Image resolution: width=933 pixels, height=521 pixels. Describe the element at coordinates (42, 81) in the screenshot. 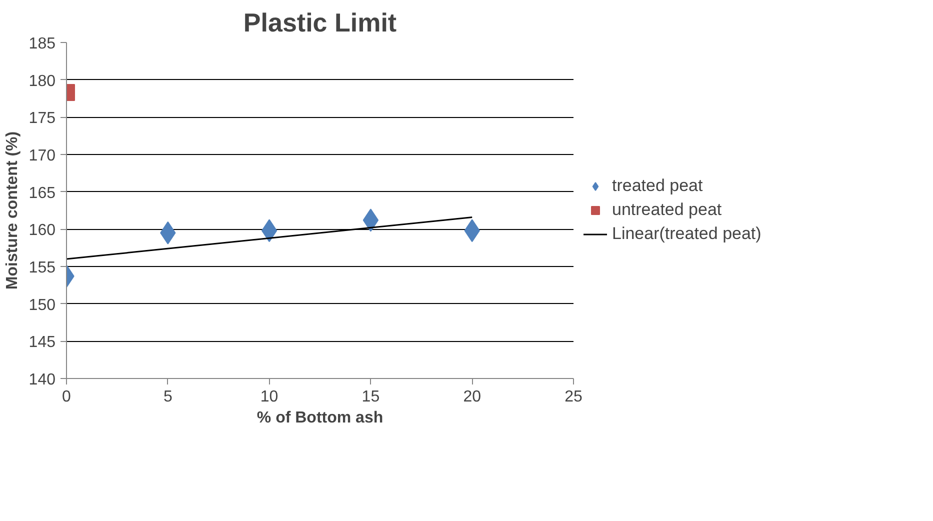

I see `y-tick-label: 180` at that location.